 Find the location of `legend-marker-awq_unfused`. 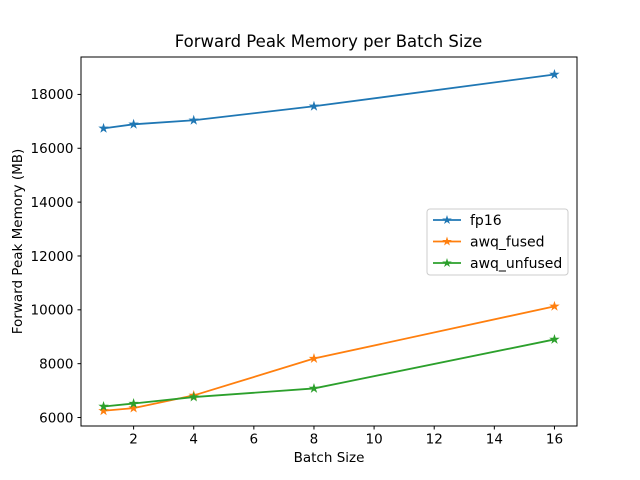

legend-marker-awq_unfused is located at coordinates (447, 263).